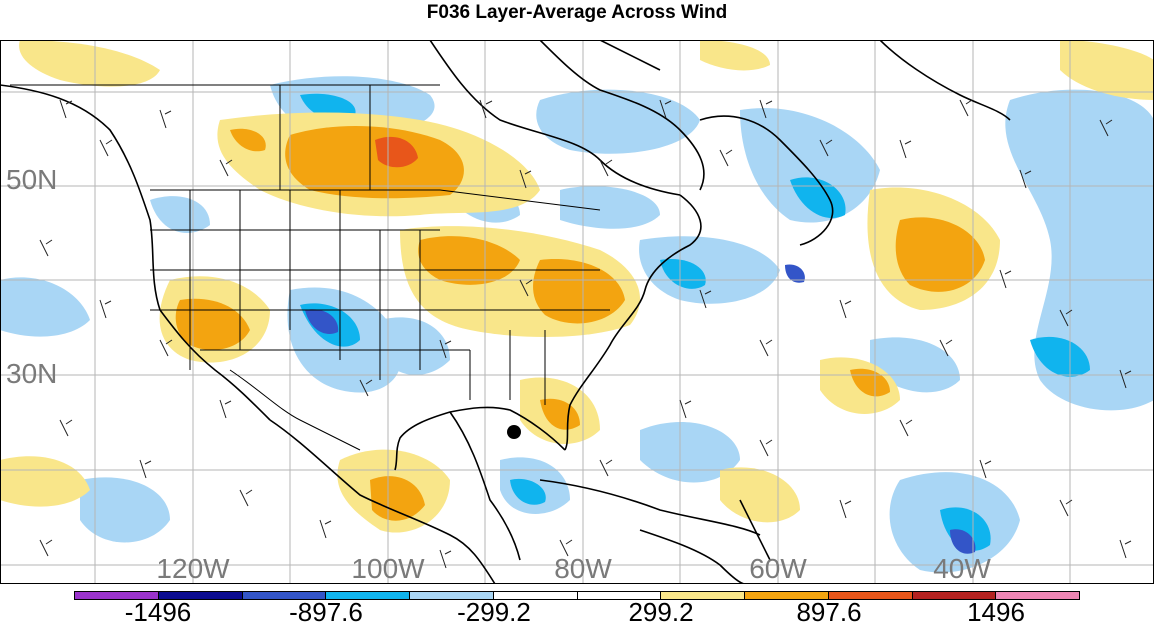 The width and height of the screenshot is (1154, 628). What do you see at coordinates (494, 612) in the screenshot?
I see `colorbar-label: -299.2` at bounding box center [494, 612].